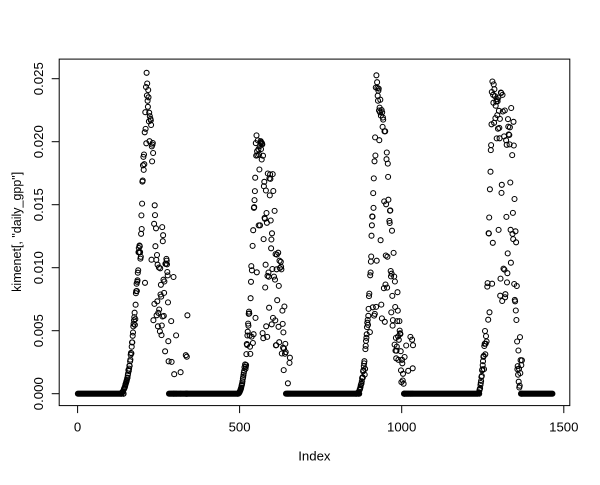 Image resolution: width=600 pixels, height=485 pixels. What do you see at coordinates (314, 455) in the screenshot?
I see `svg-text: Index` at bounding box center [314, 455].